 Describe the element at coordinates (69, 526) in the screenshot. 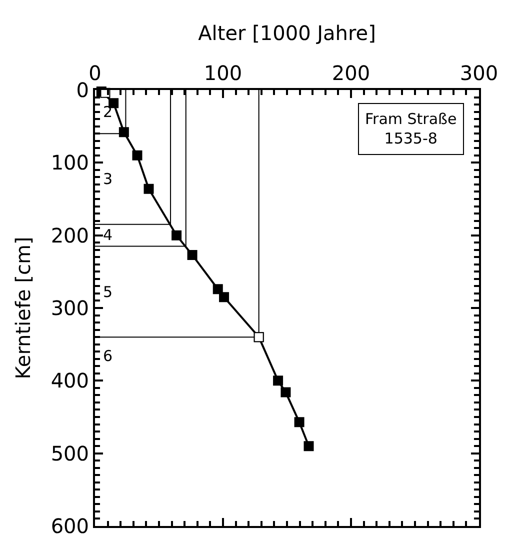

I see `y-tick-label: 600` at that location.